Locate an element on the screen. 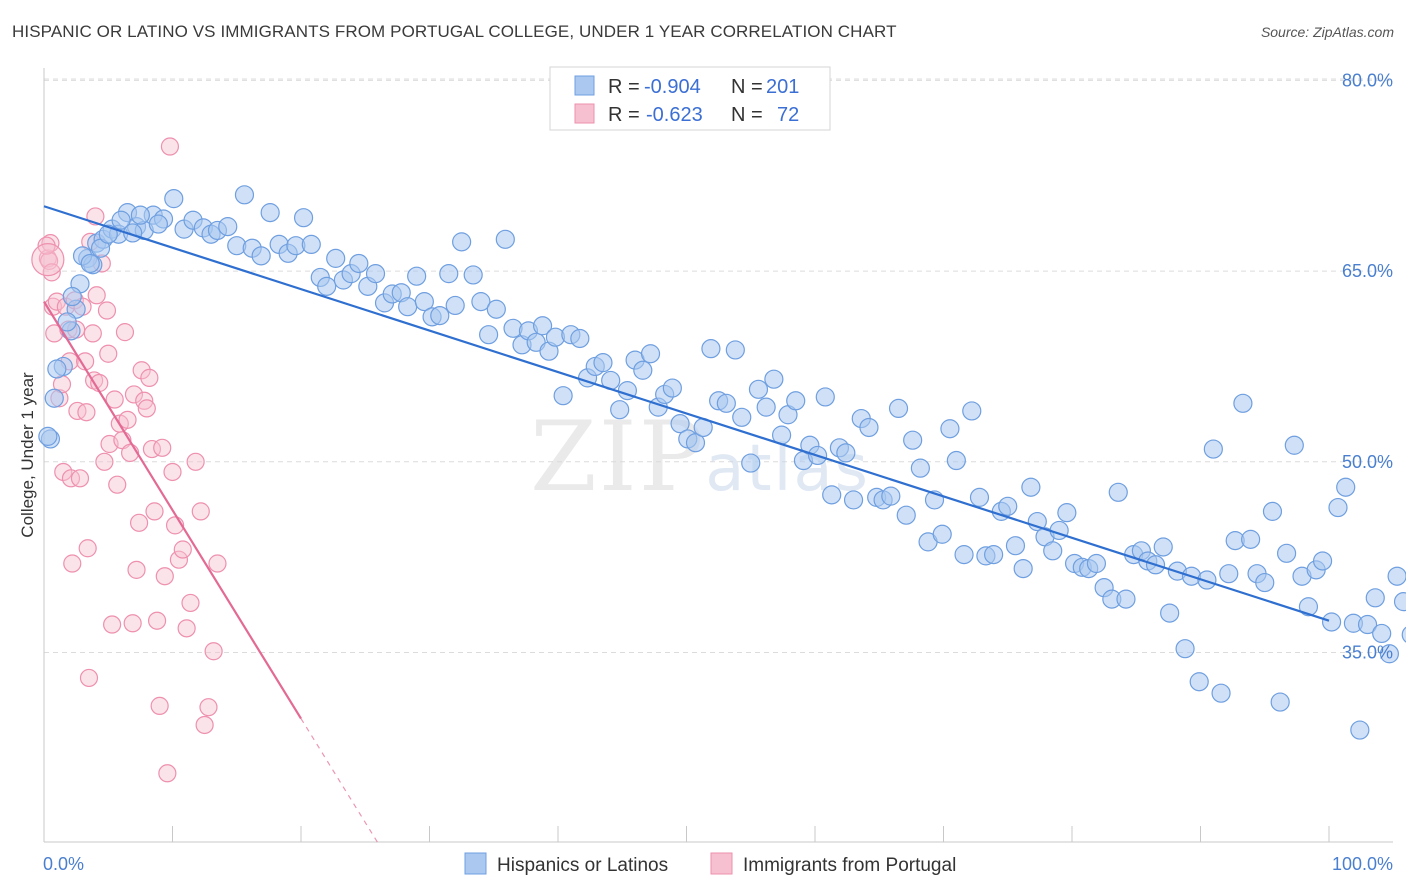 This screenshot has height=892, width=1406. legend-swatch-pink is located at coordinates (721, 863).